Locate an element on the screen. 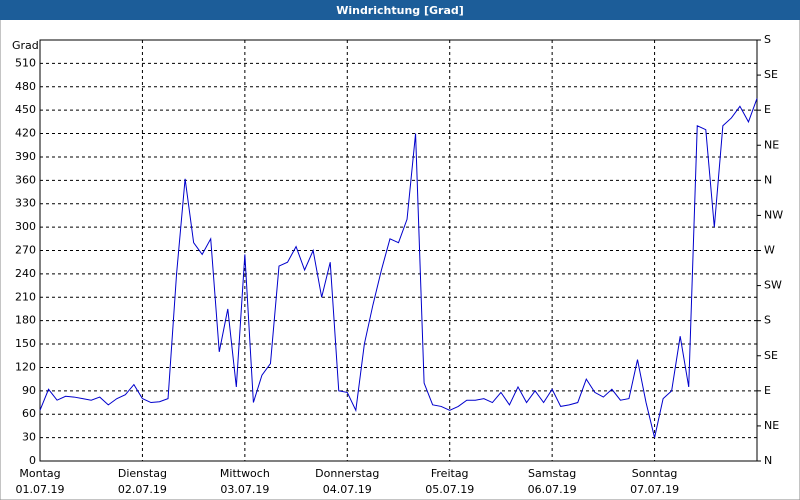 The image size is (800, 500). x-tick-date: 01.07.19 is located at coordinates (40, 489).